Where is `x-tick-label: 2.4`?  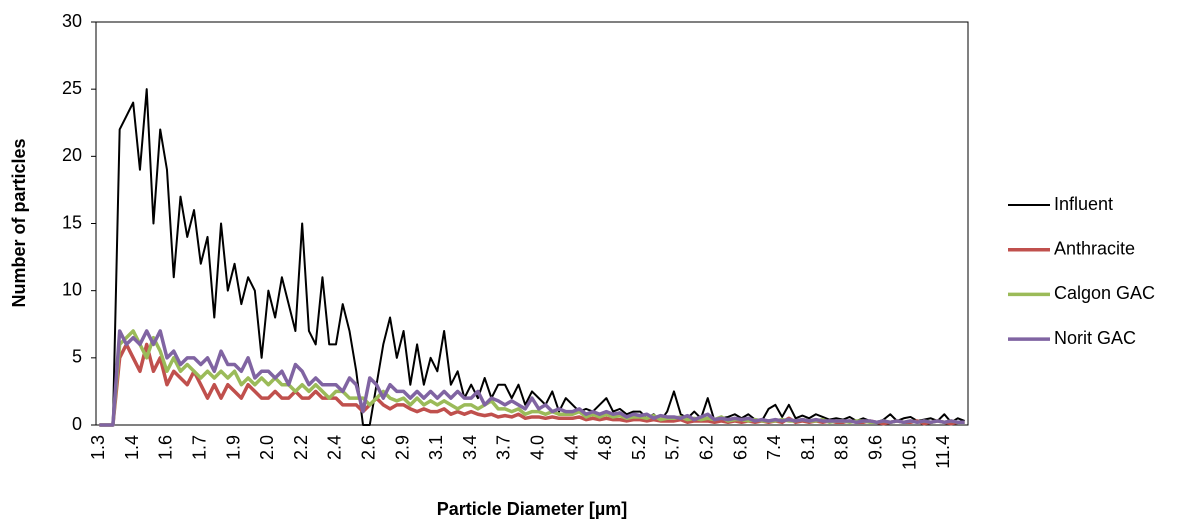 x-tick-label: 2.4 is located at coordinates (335, 447).